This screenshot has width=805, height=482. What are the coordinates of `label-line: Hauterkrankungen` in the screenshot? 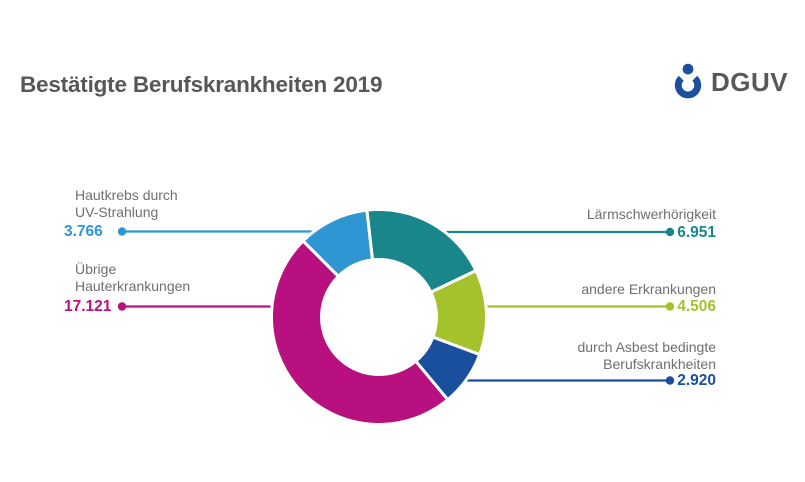 It's located at (133, 286).